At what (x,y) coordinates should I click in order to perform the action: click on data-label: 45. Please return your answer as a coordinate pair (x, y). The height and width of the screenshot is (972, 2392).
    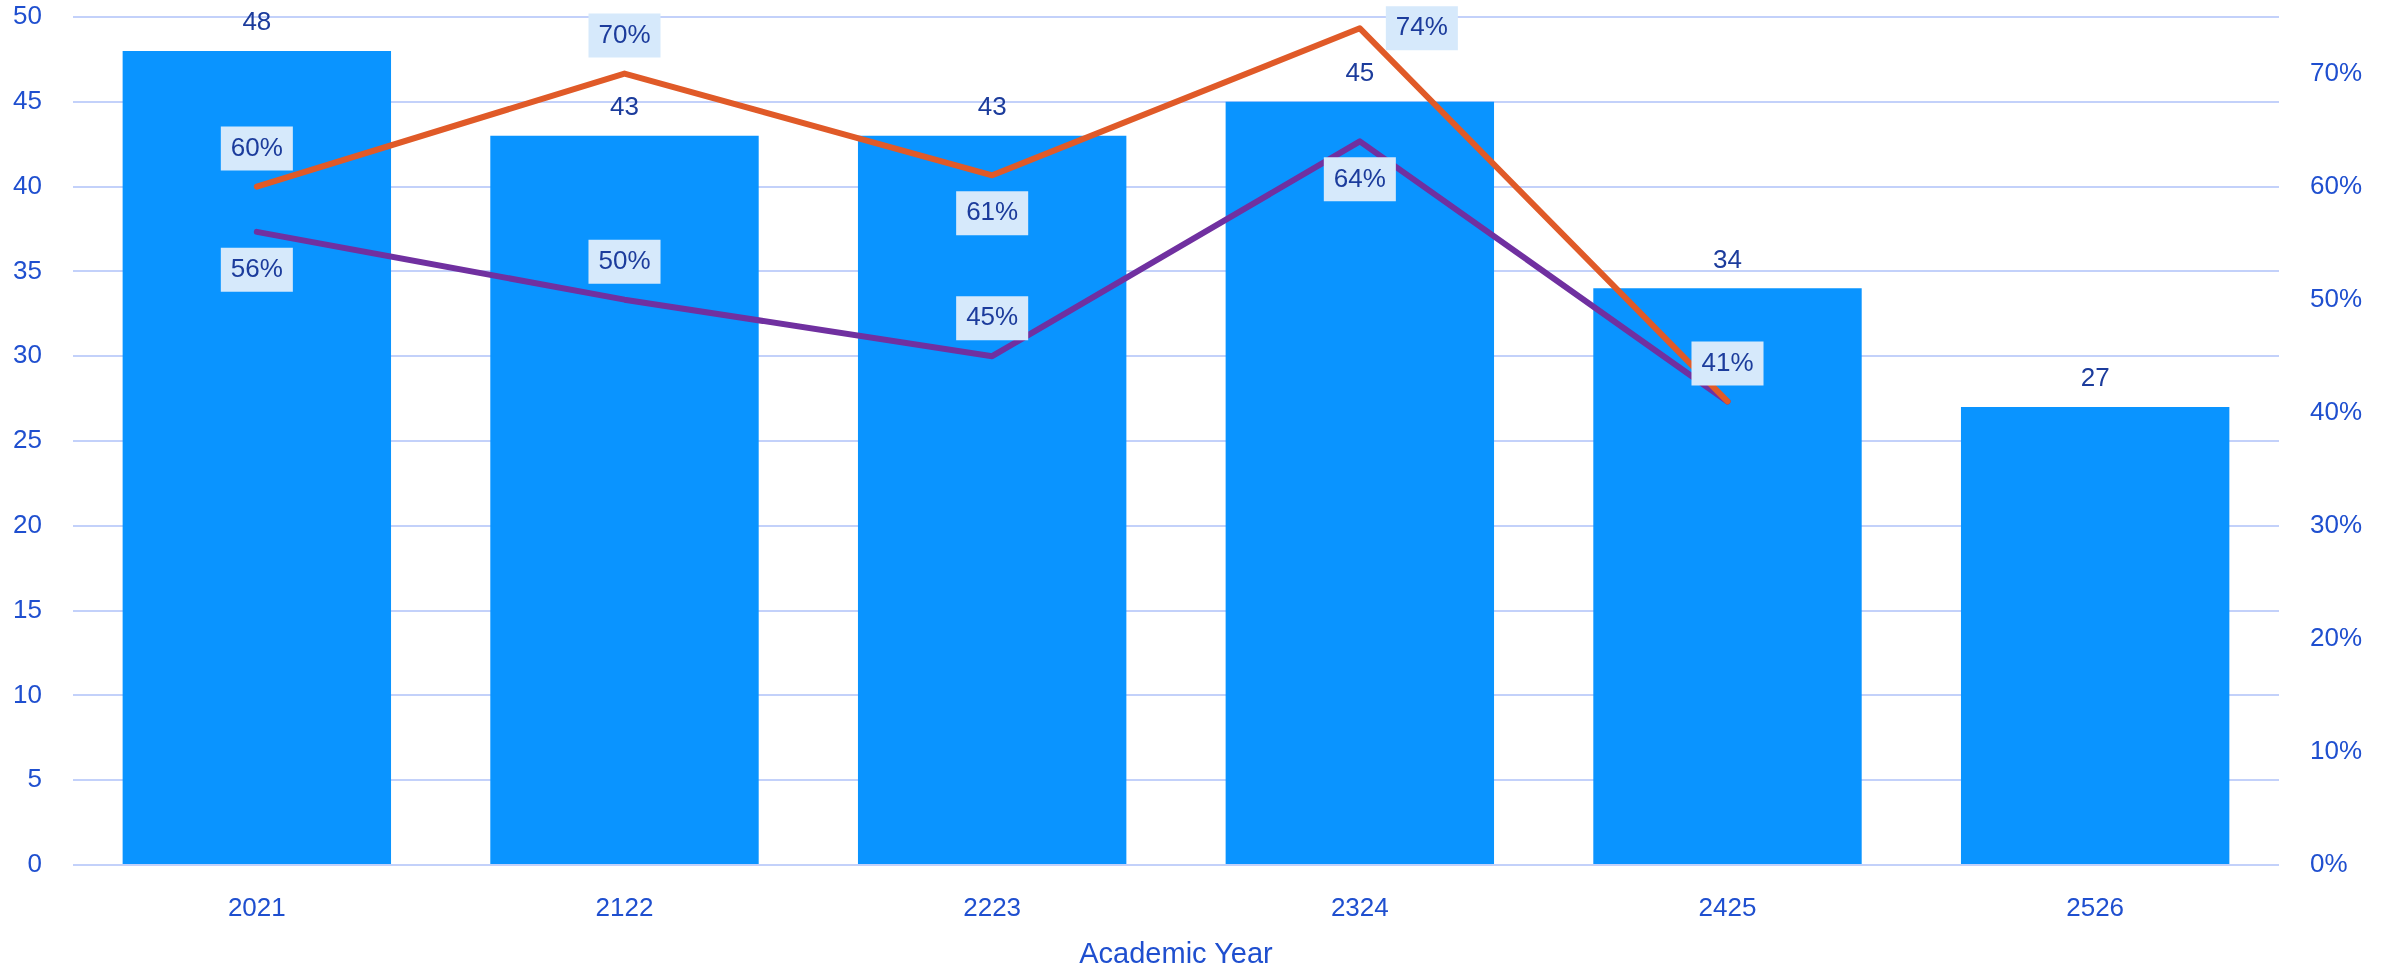
    Looking at the image, I should click on (1360, 71).